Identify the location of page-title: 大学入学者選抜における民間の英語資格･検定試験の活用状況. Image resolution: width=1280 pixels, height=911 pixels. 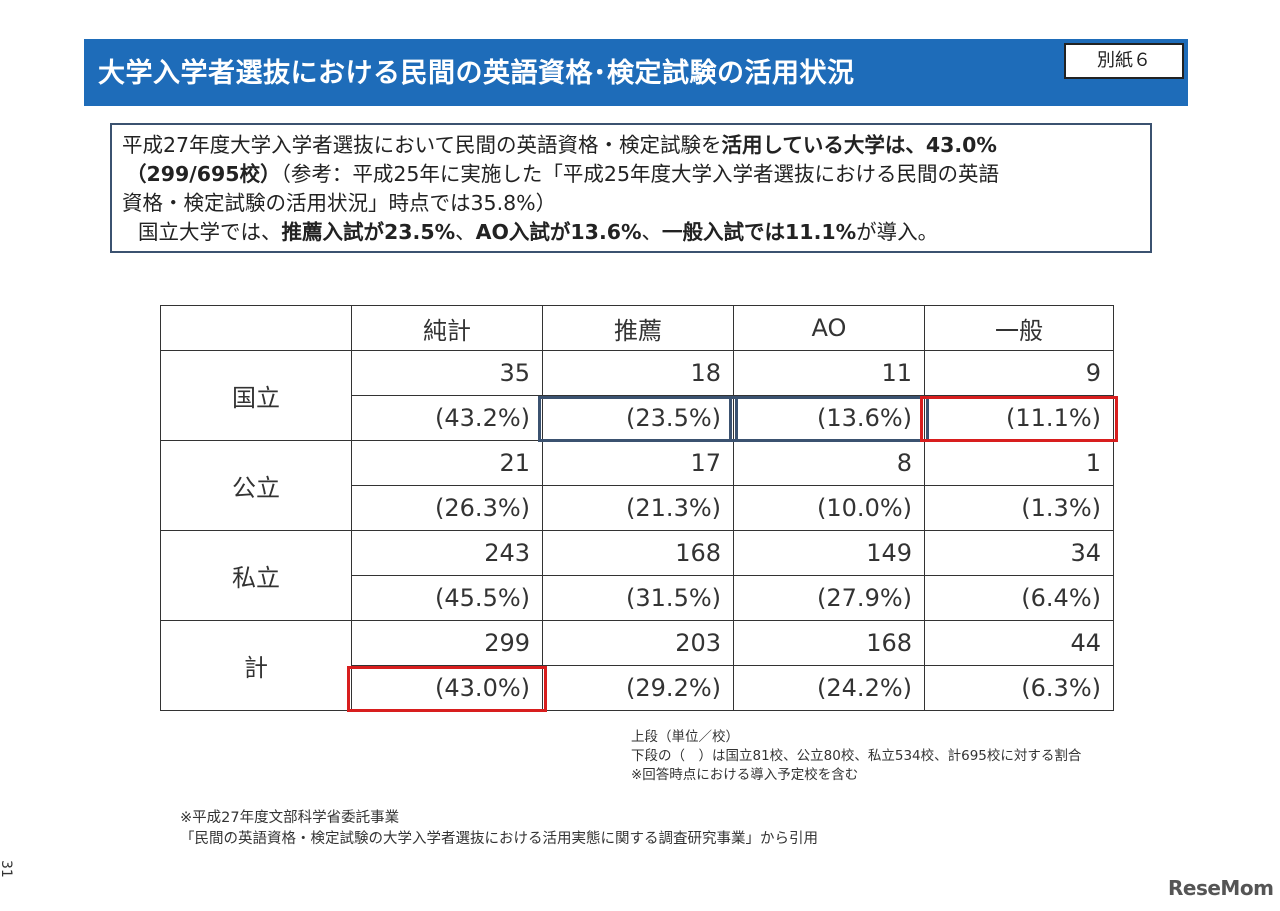
(476, 73).